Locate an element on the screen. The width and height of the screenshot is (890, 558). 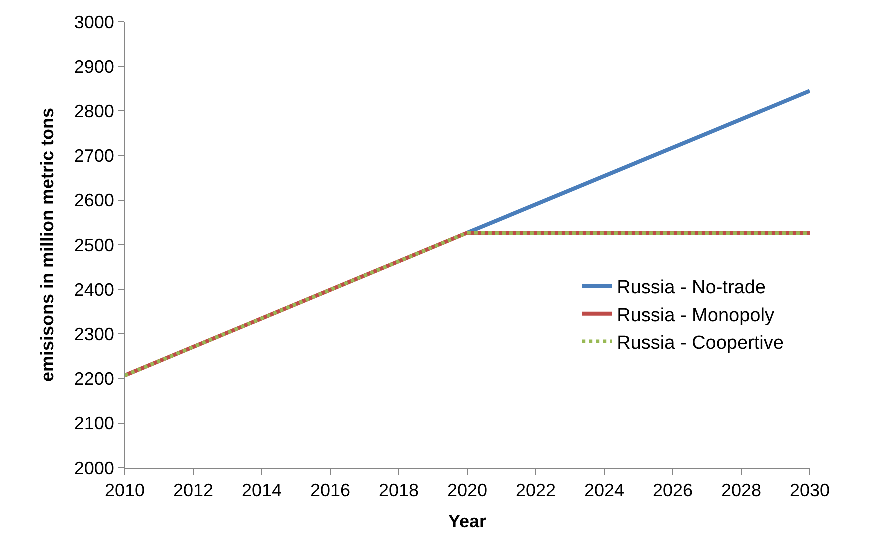
x-axis-title: Year is located at coordinates (467, 522).